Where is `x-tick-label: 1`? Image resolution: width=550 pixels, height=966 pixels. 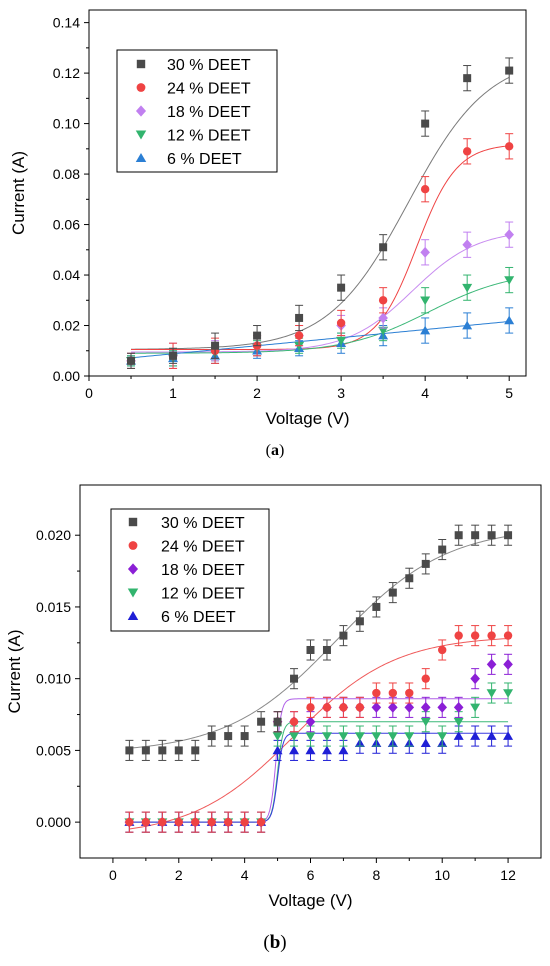 x-tick-label: 1 is located at coordinates (173, 393).